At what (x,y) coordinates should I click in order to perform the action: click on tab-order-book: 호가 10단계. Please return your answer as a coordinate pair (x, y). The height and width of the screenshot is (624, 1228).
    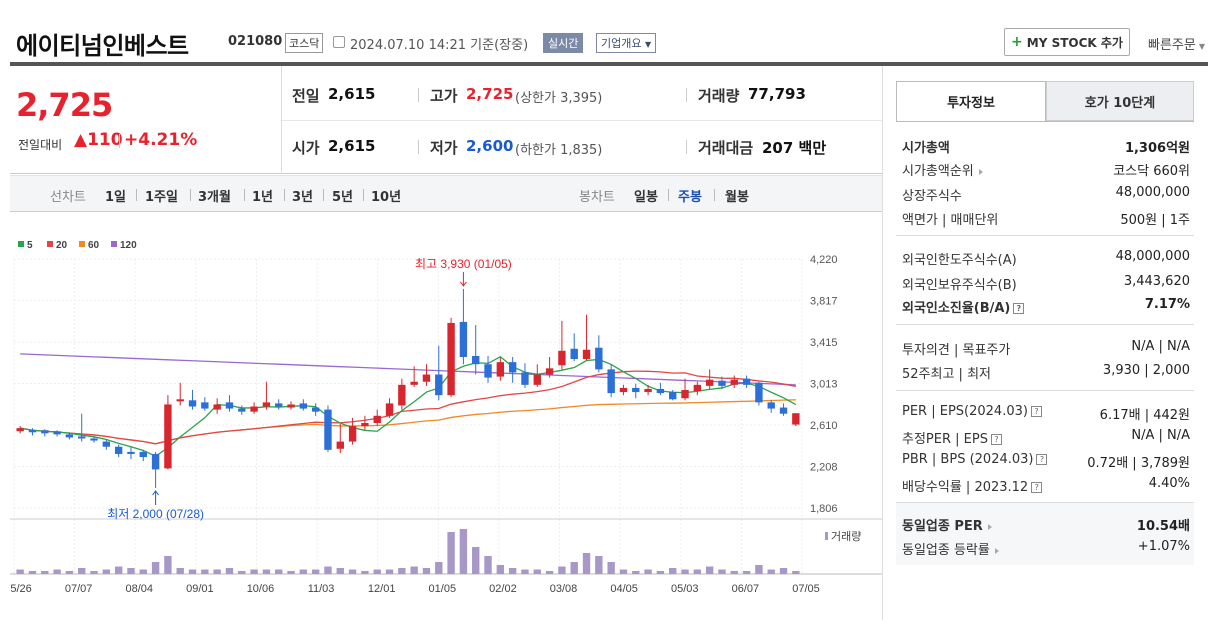
    Looking at the image, I should click on (1120, 101).